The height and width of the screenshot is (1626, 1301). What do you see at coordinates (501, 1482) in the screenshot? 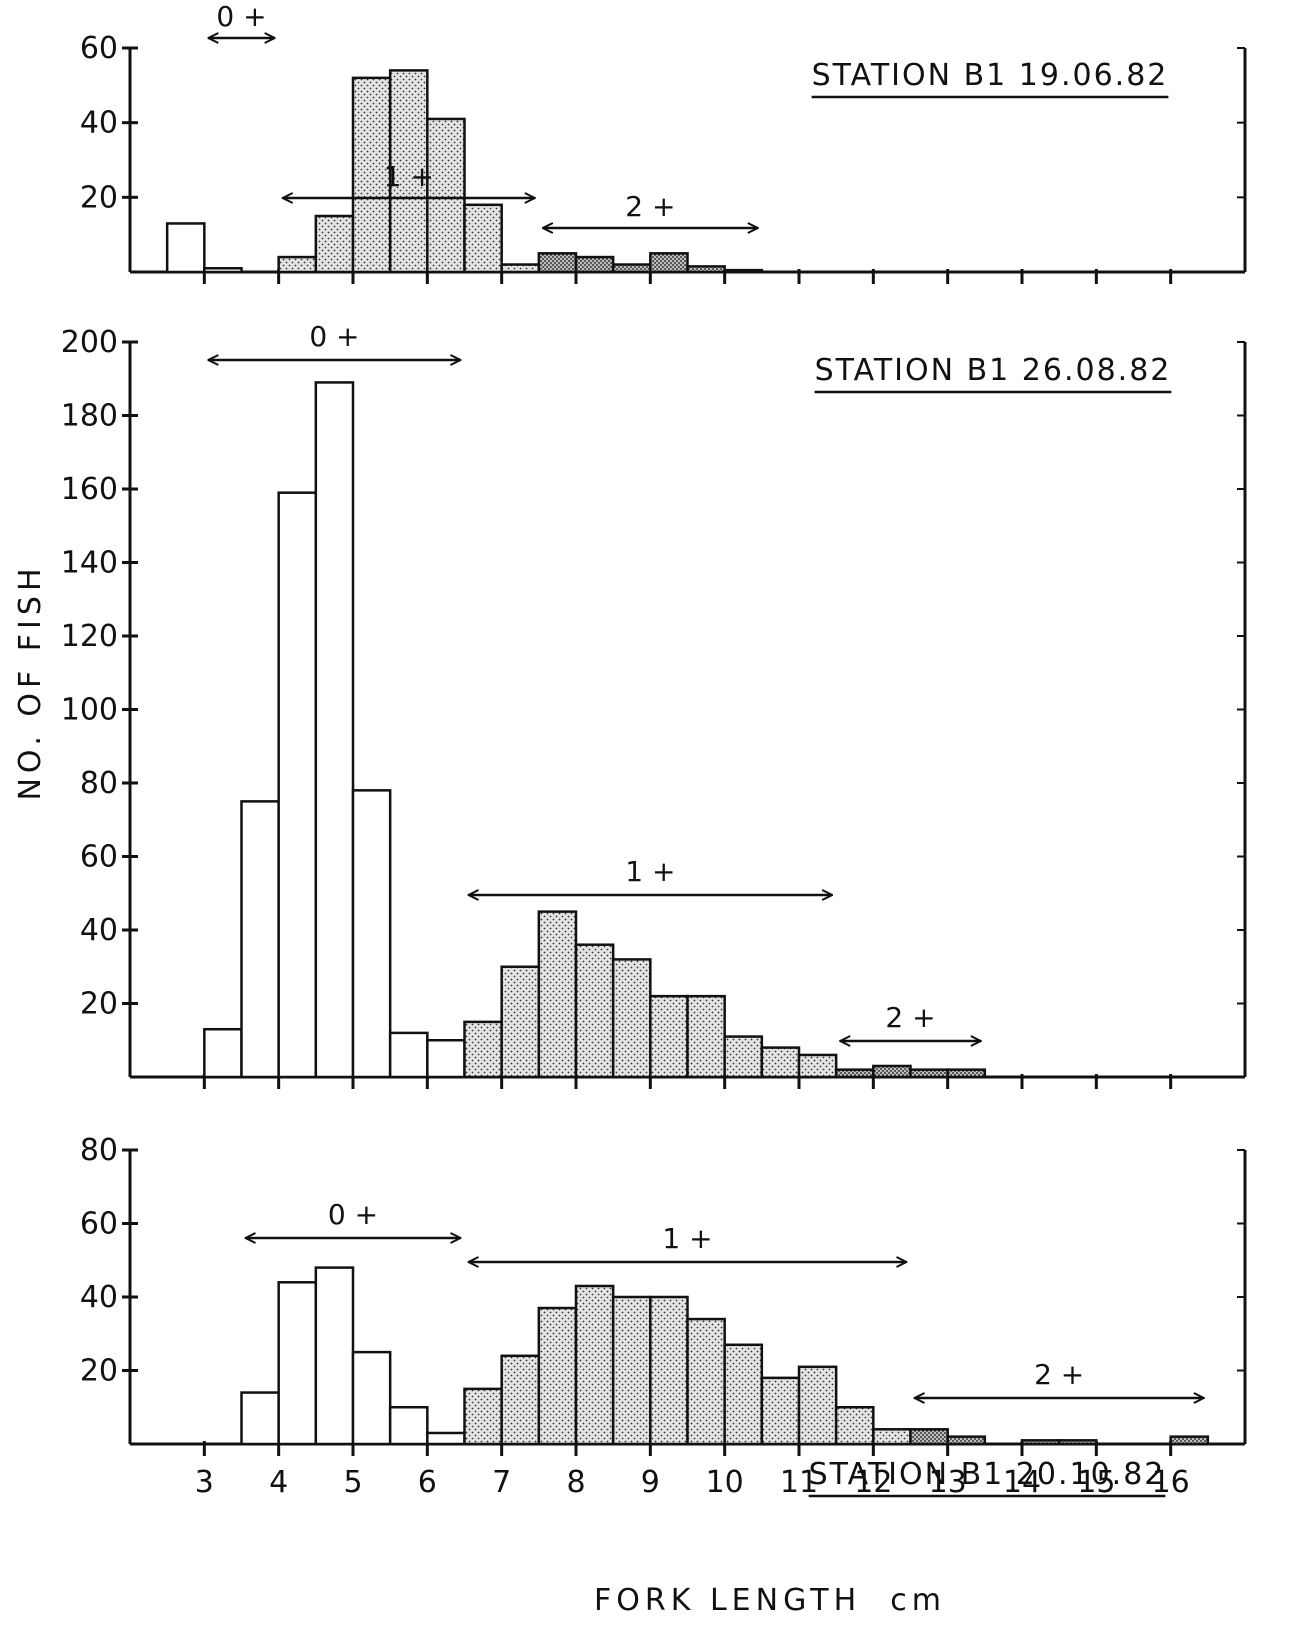
I see `x-tick-label: 7` at bounding box center [501, 1482].